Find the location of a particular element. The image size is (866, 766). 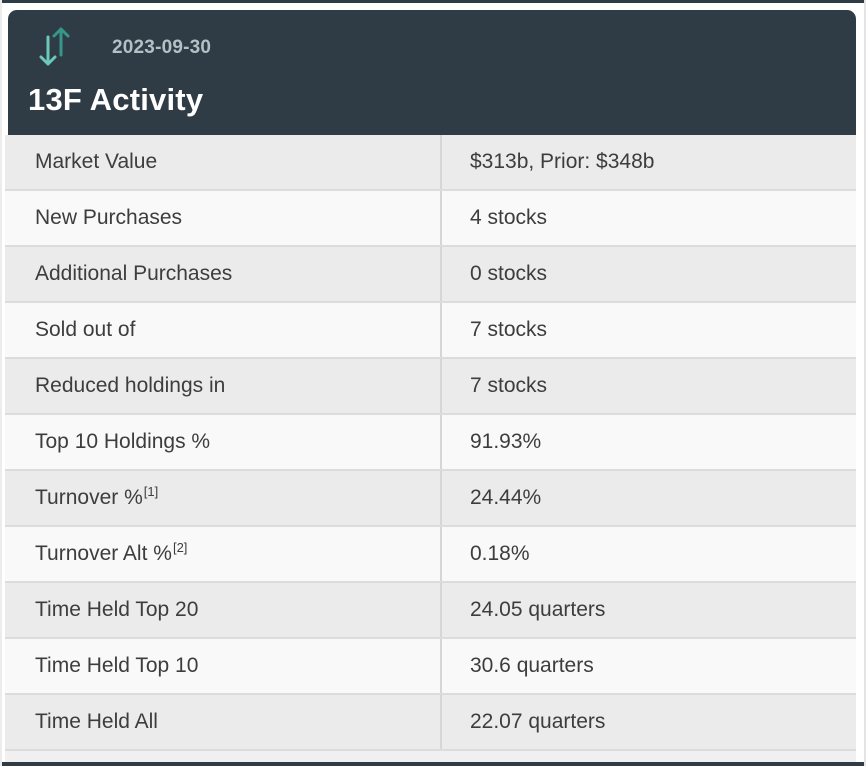

row-label: Additional Purchases is located at coordinates (223, 274).